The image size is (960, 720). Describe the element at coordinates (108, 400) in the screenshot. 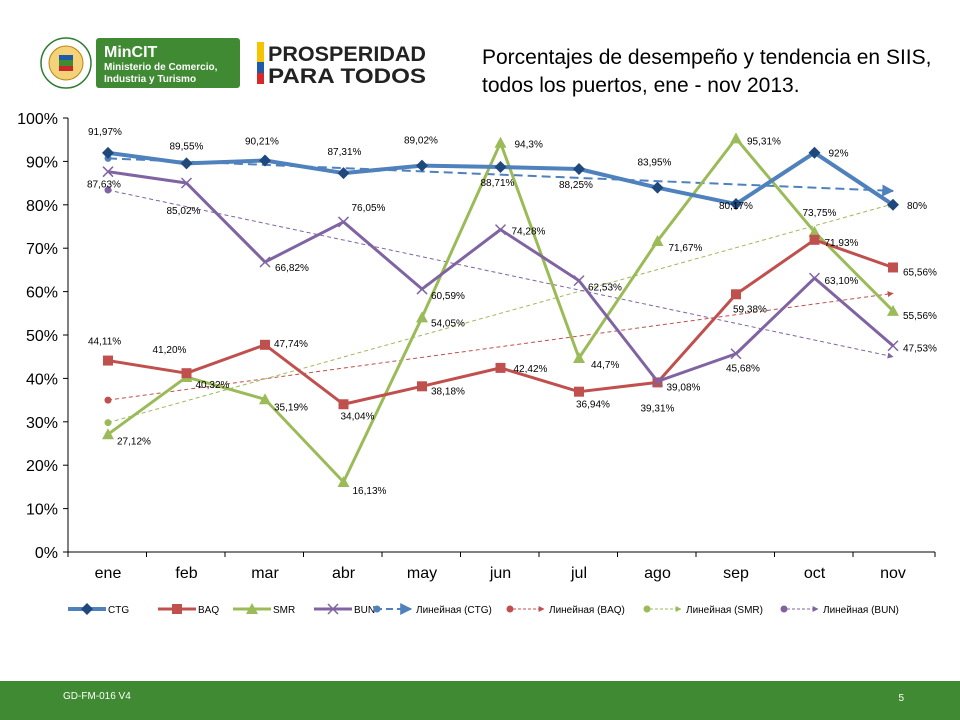

I see `trendline-start-dot-baq` at that location.